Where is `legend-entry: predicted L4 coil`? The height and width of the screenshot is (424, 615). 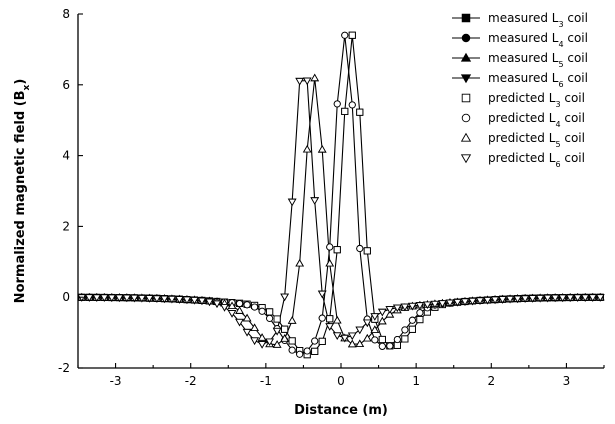
legend-entry: predicted L4 coil is located at coordinates (523, 120).